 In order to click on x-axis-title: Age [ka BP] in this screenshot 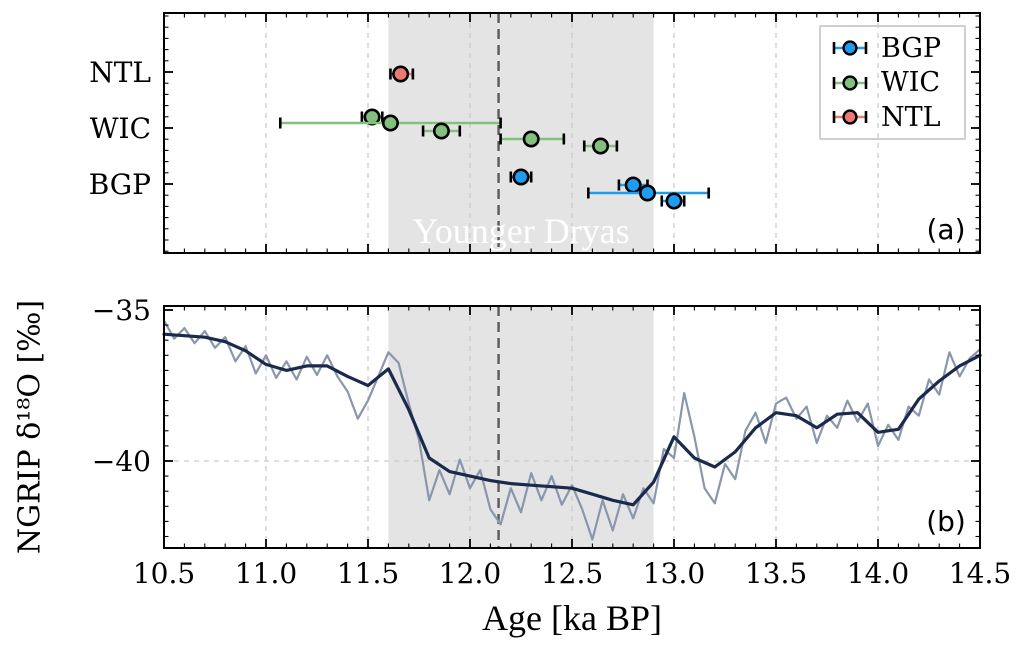, I will do `click(572, 618)`.